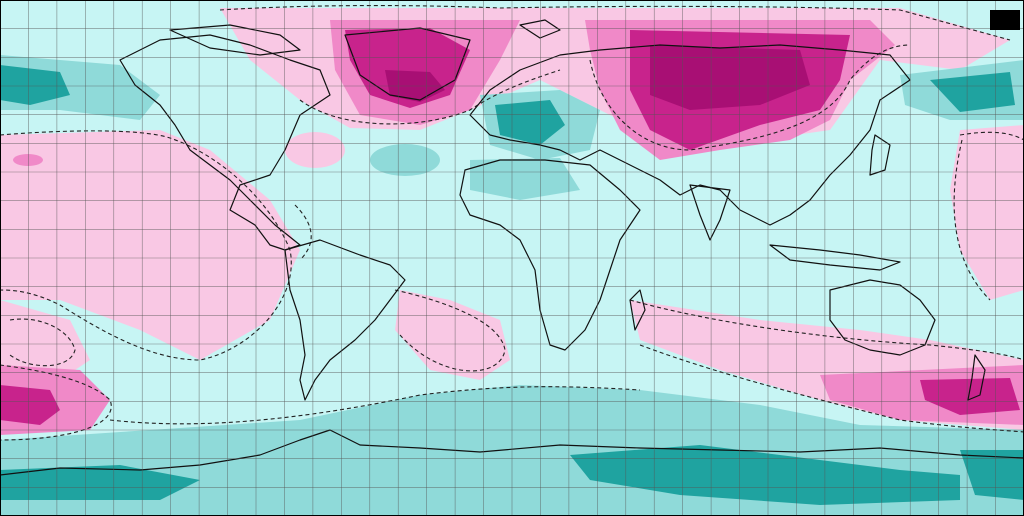 Image resolution: width=1024 pixels, height=516 pixels. I want to click on anomaly-atlantic-west-pink, so click(315, 150).